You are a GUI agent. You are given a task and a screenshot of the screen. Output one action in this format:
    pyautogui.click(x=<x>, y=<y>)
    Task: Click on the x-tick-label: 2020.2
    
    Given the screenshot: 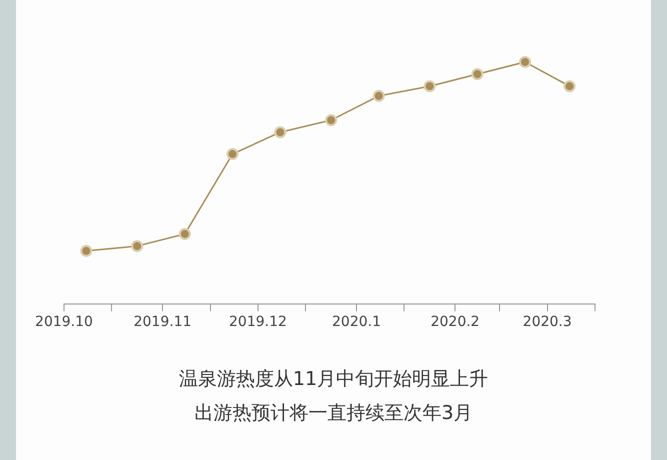 What is the action you would take?
    pyautogui.click(x=455, y=322)
    